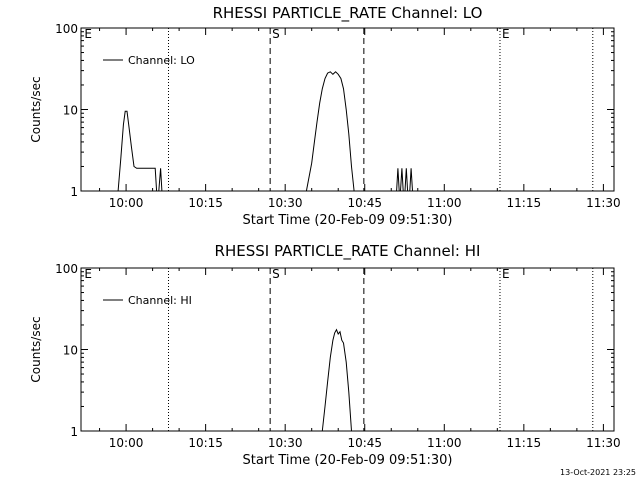 The height and width of the screenshot is (480, 640). I want to click on panel-2-legend-label: Channel: HI, so click(160, 300).